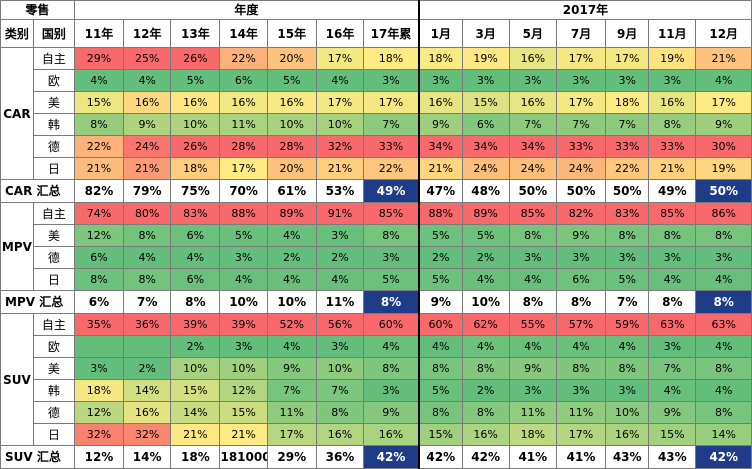  What do you see at coordinates (243, 324) in the screenshot?
I see `share-cell: 39%` at bounding box center [243, 324].